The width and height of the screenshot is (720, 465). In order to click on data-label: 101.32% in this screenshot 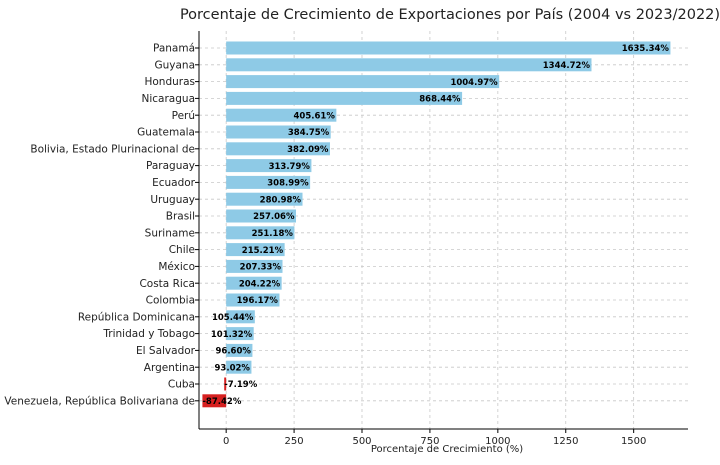, I will do `click(232, 335)`.